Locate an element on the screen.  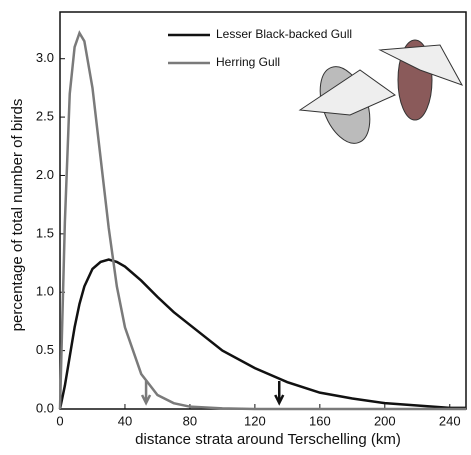
bird-illustrations is located at coordinates (381, 91).